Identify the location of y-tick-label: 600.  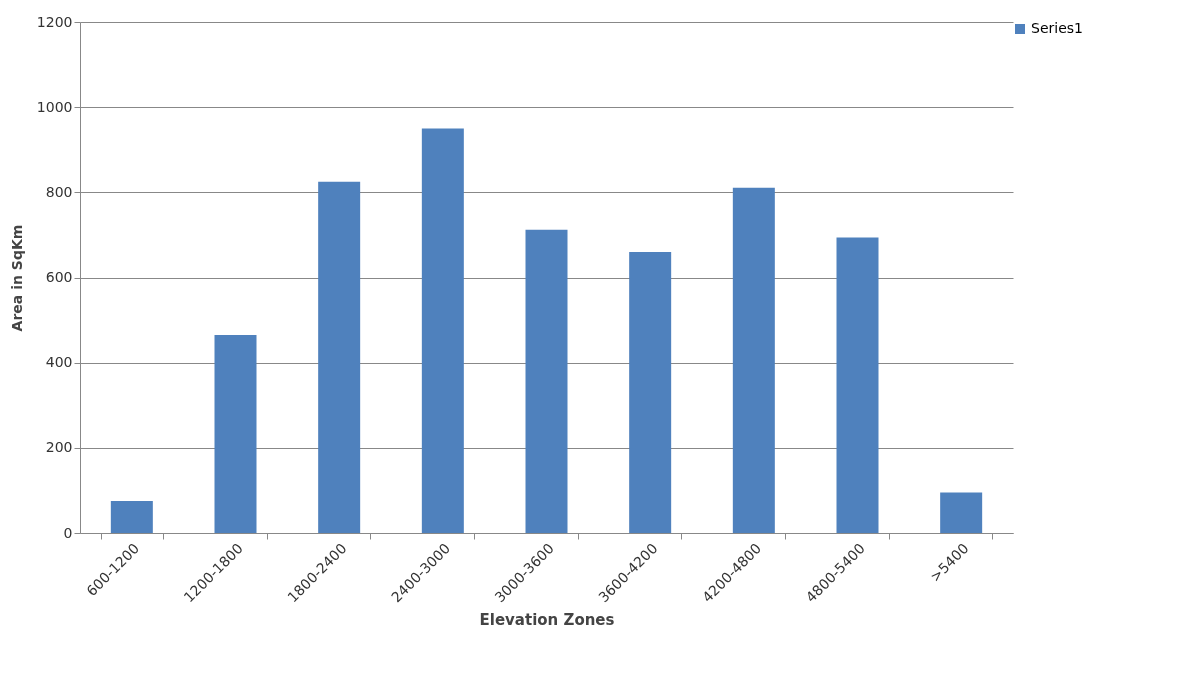
(59, 277).